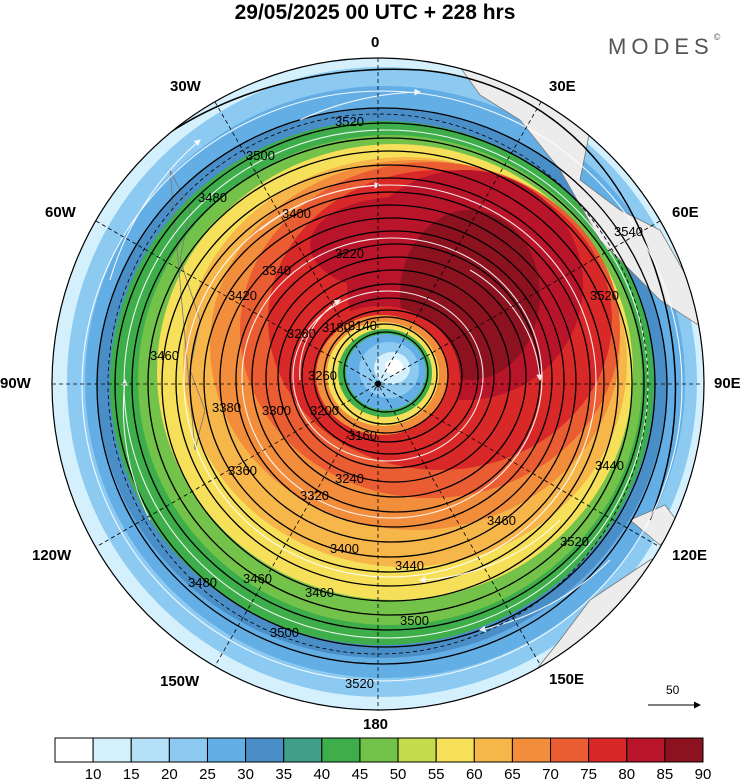 Image resolution: width=750 pixels, height=783 pixels. I want to click on lon-label-30w: 30W, so click(185, 86).